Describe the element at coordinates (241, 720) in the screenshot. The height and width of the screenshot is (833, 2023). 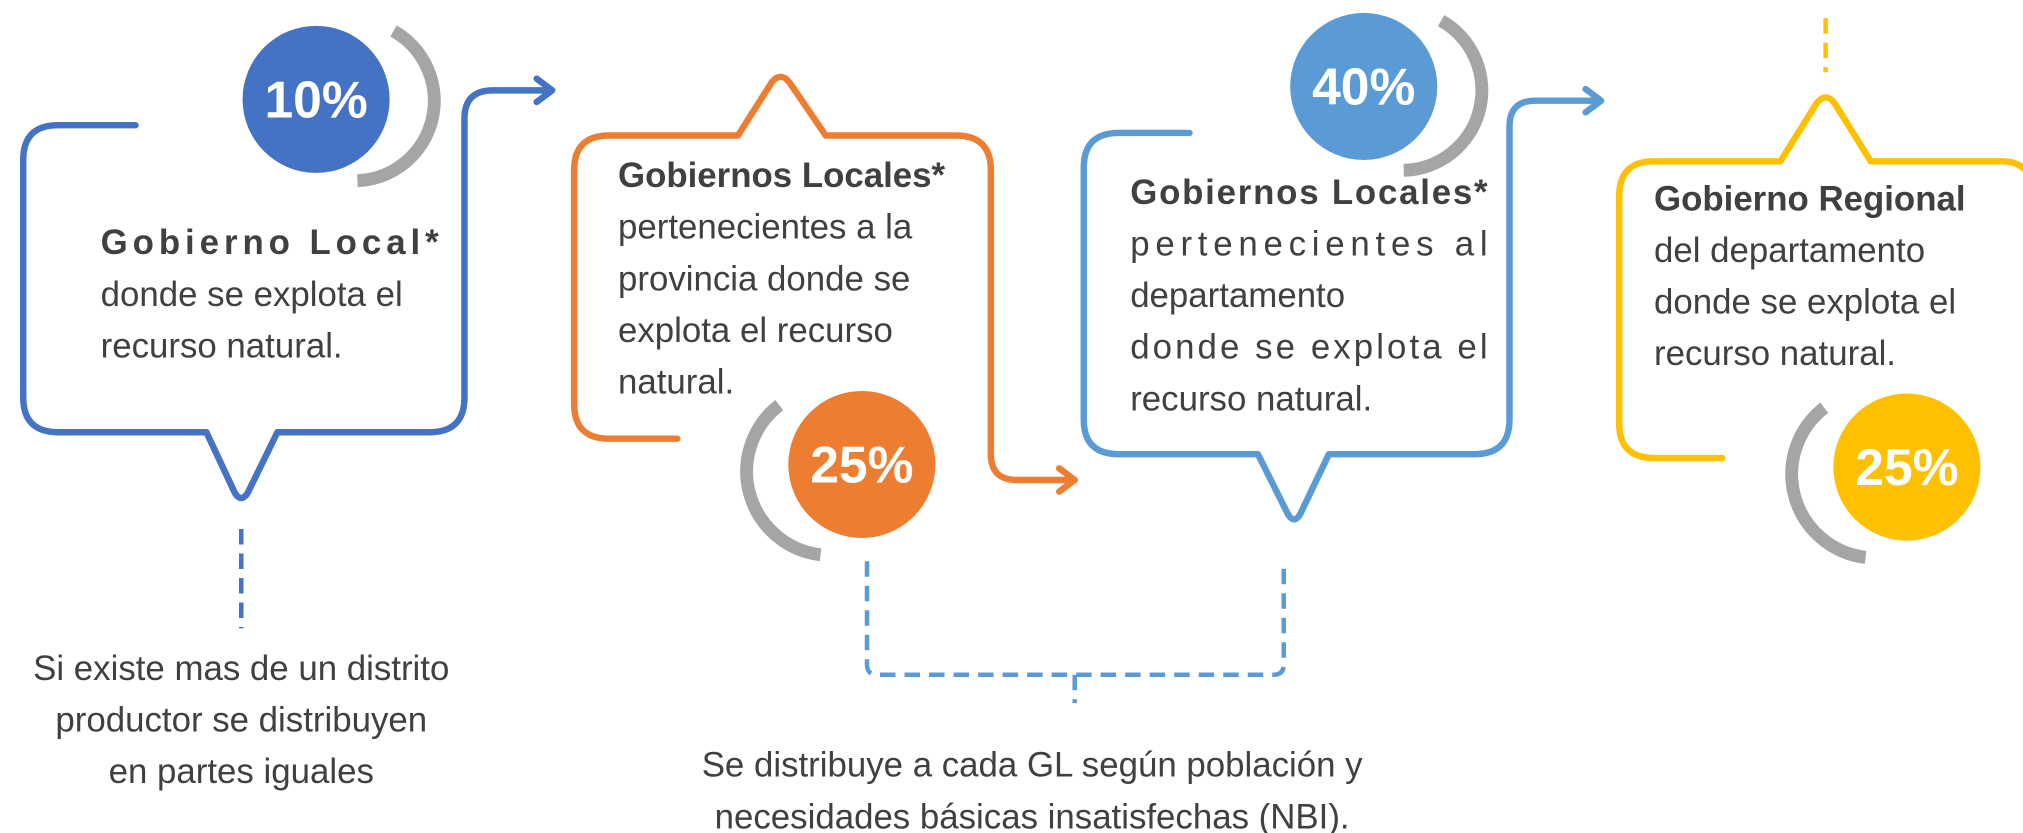
I see `note-text: productor se distribuyen` at that location.